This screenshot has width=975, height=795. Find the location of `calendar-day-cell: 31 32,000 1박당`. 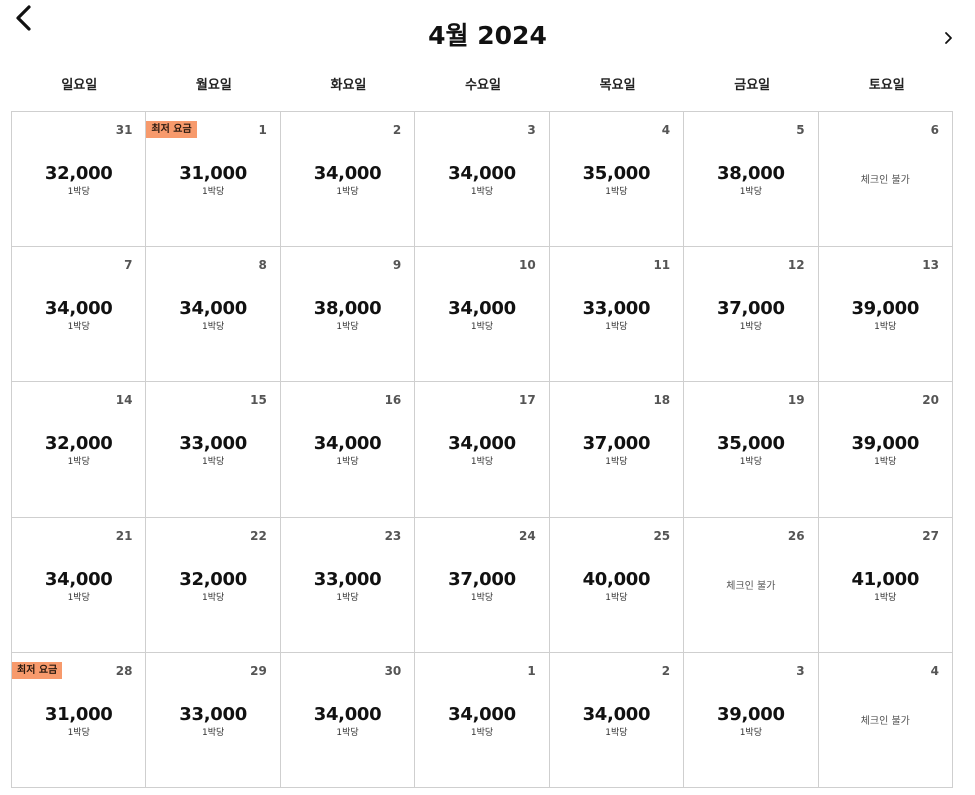

calendar-day-cell: 31 32,000 1박당 is located at coordinates (79, 180).